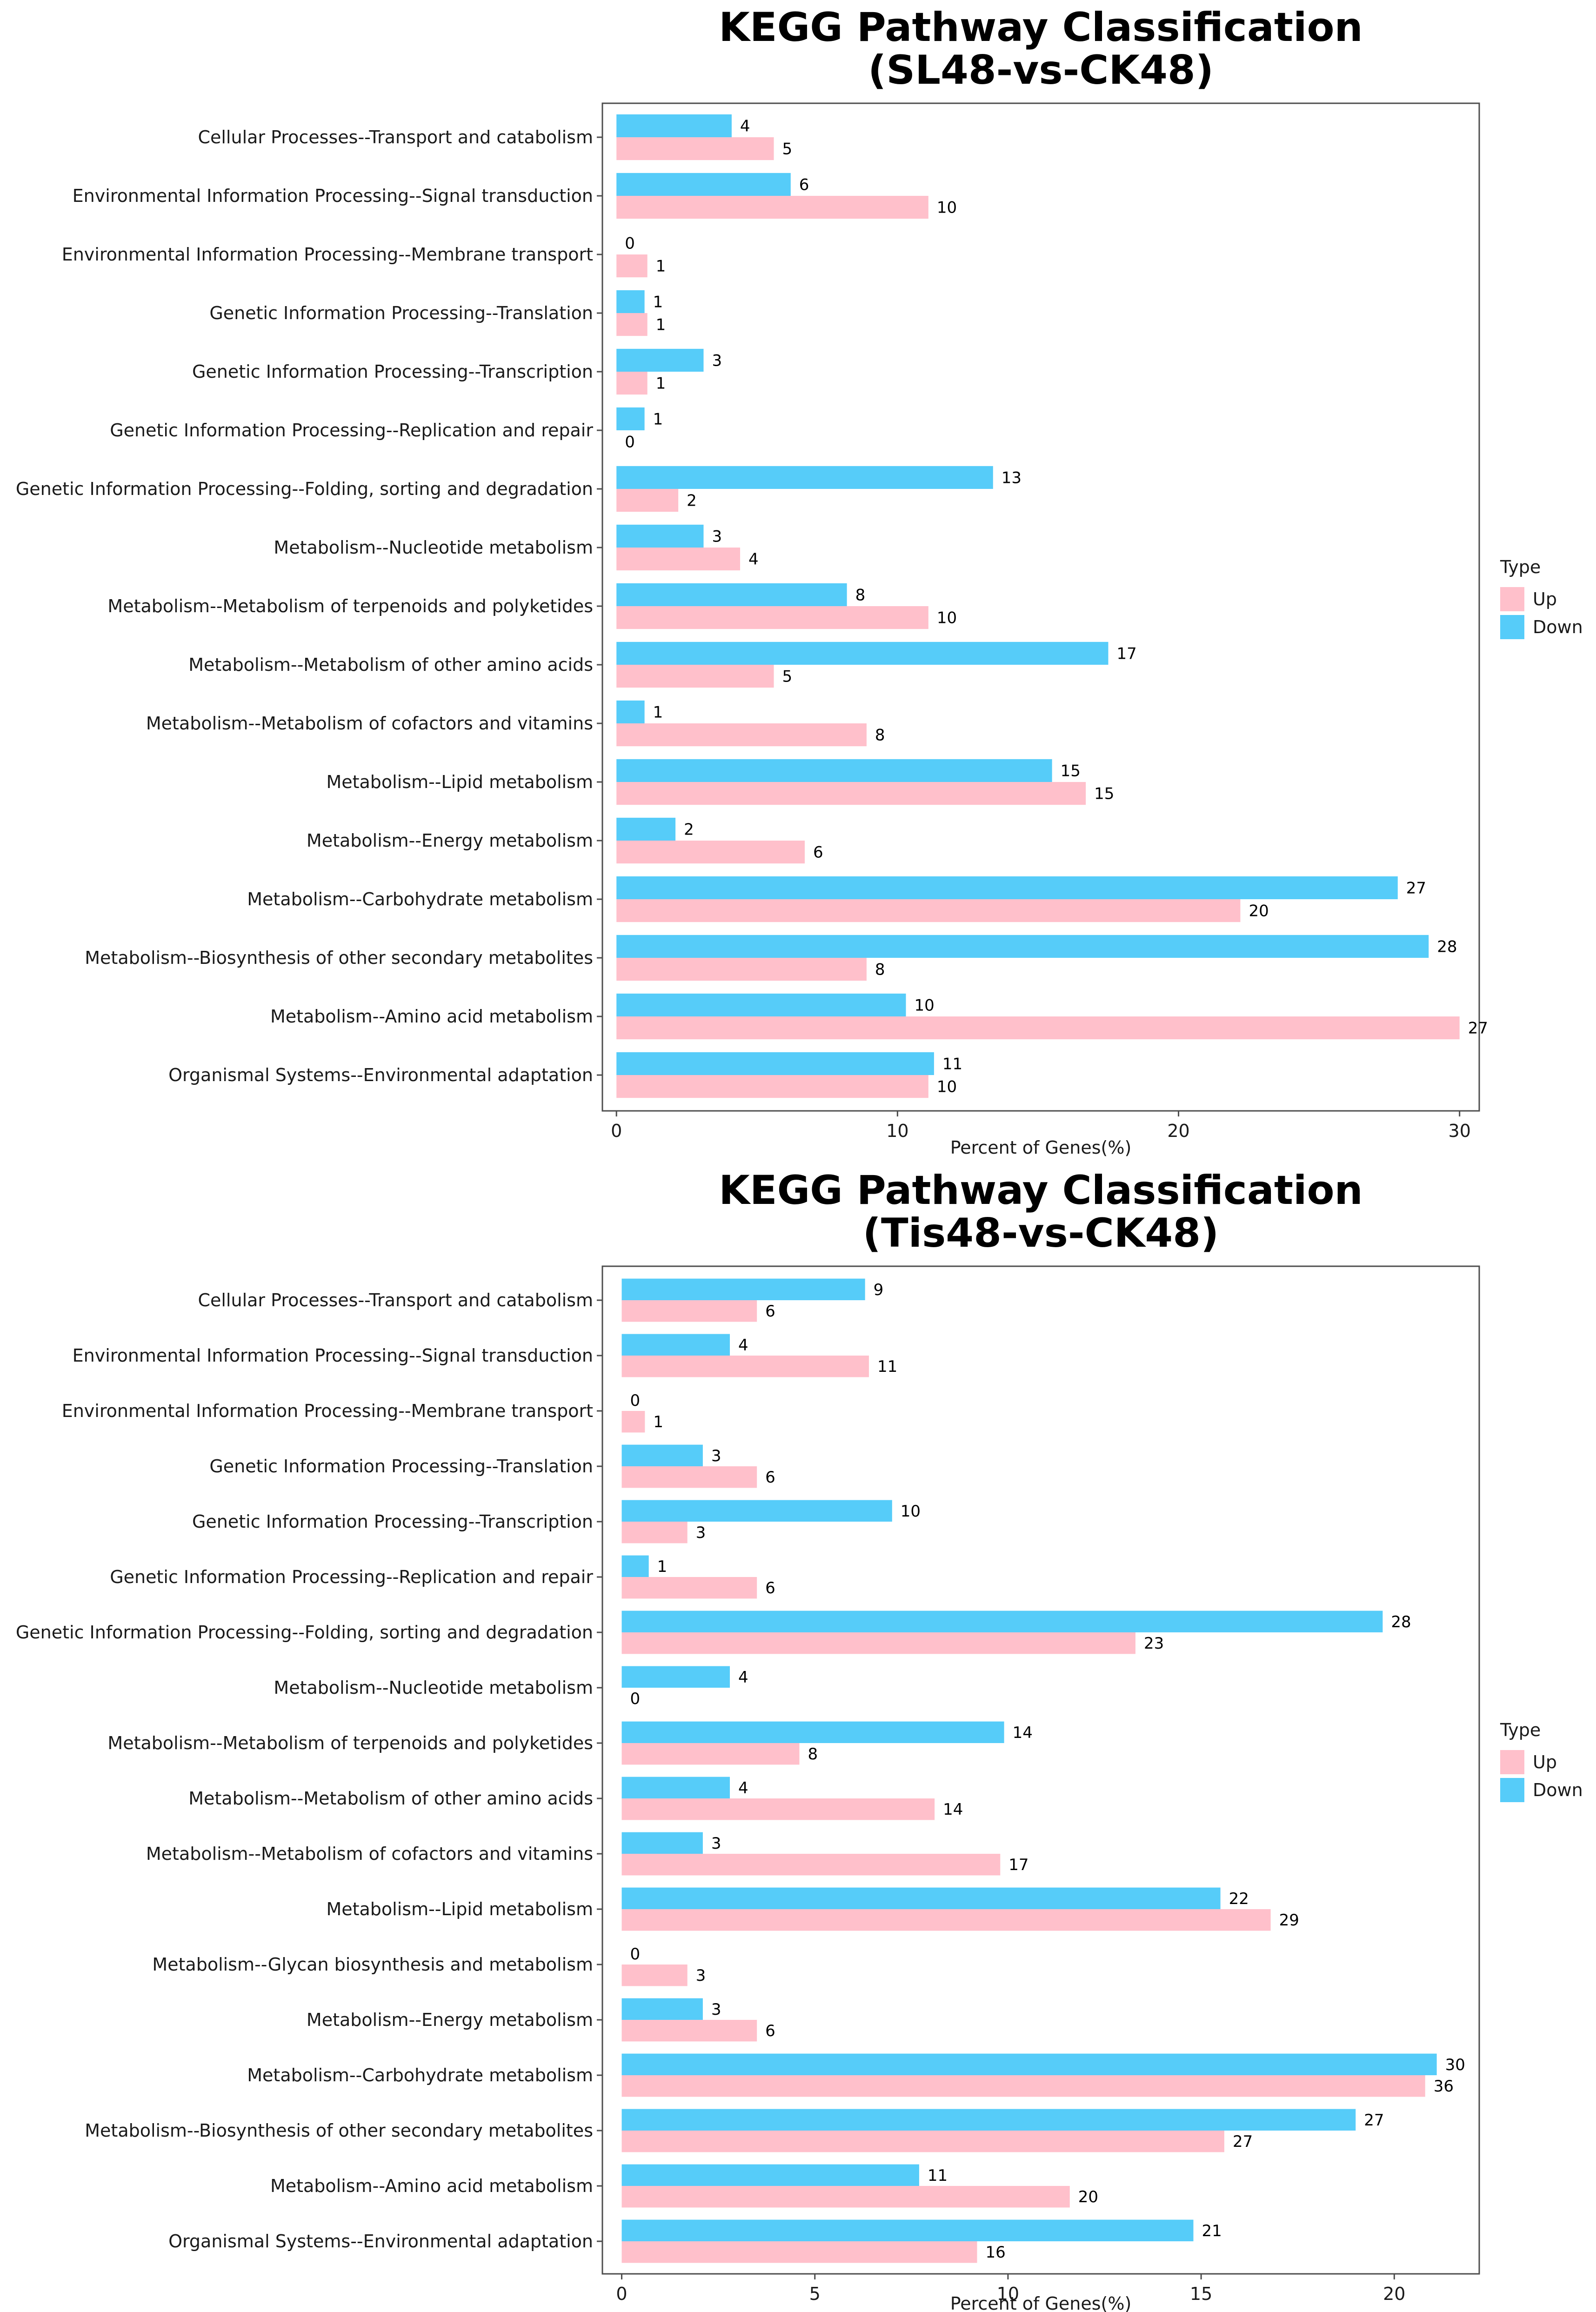 The width and height of the screenshot is (1596, 2312). I want to click on legend-swatch-down, so click(1512, 627).